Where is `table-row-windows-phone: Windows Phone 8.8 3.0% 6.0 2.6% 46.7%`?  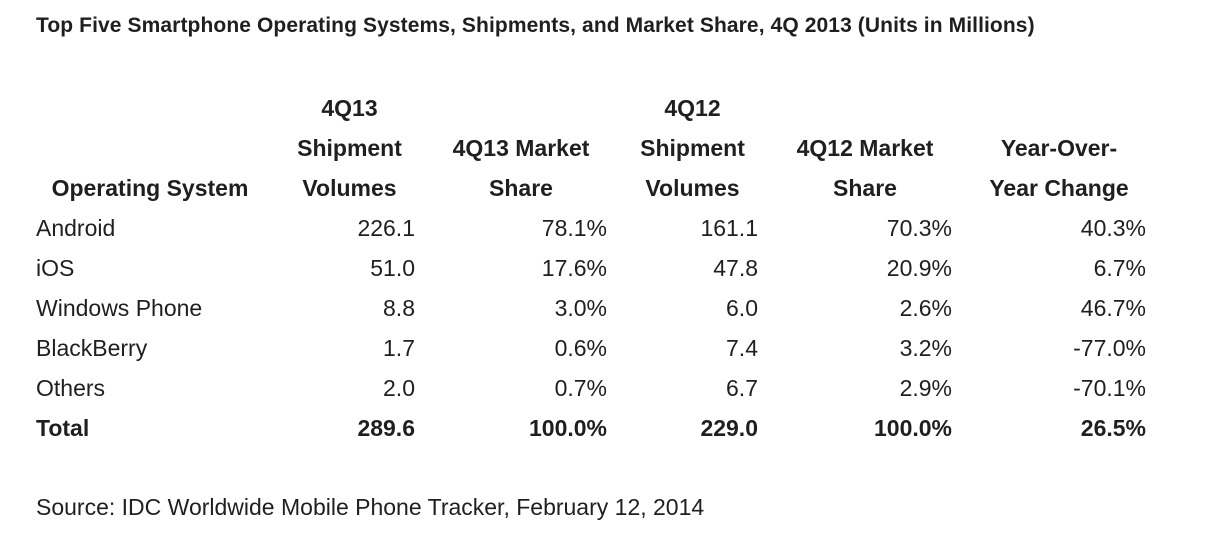 table-row-windows-phone: Windows Phone 8.8 3.0% 6.0 2.6% 46.7% is located at coordinates (591, 308).